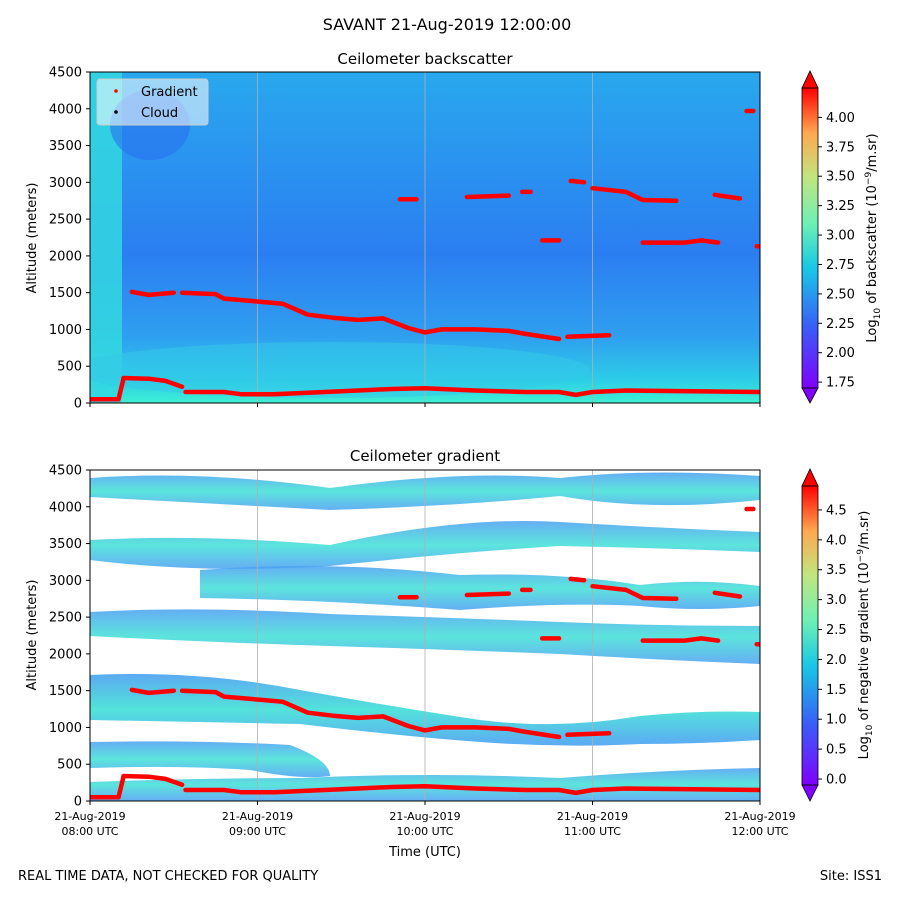 This screenshot has height=900, width=900. Describe the element at coordinates (840, 265) in the screenshot. I see `colorbar-tick-label: 2.75` at that location.